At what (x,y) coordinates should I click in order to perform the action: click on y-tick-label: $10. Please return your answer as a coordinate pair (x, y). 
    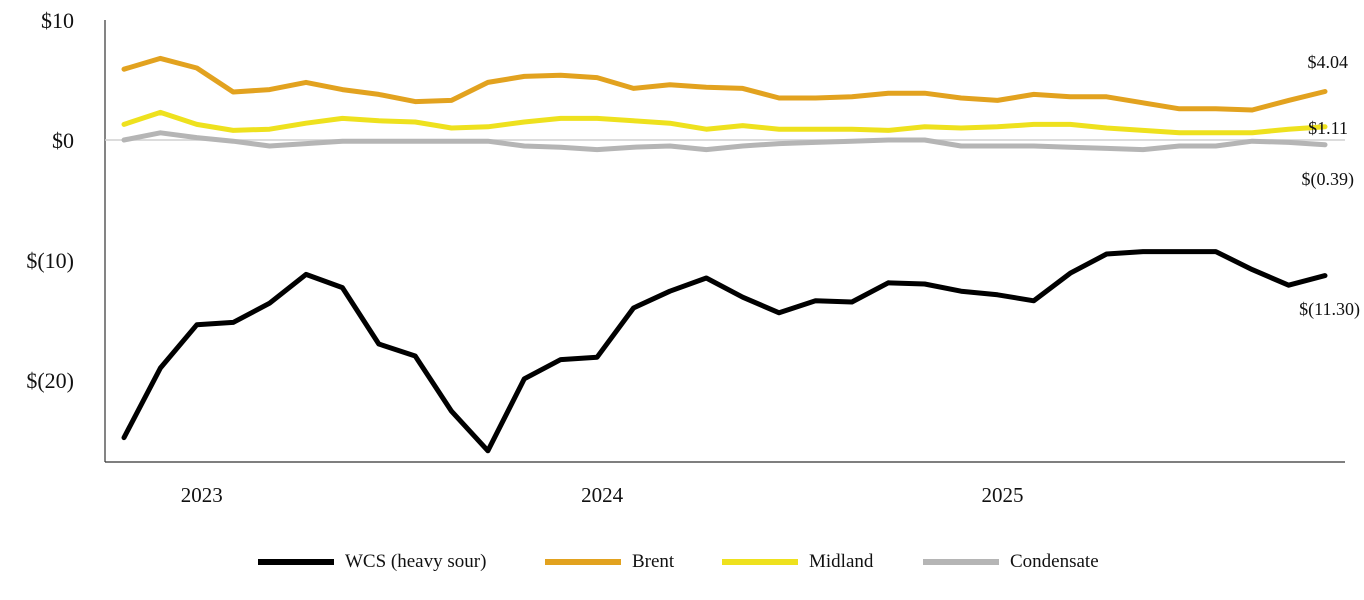
    Looking at the image, I should click on (57, 20).